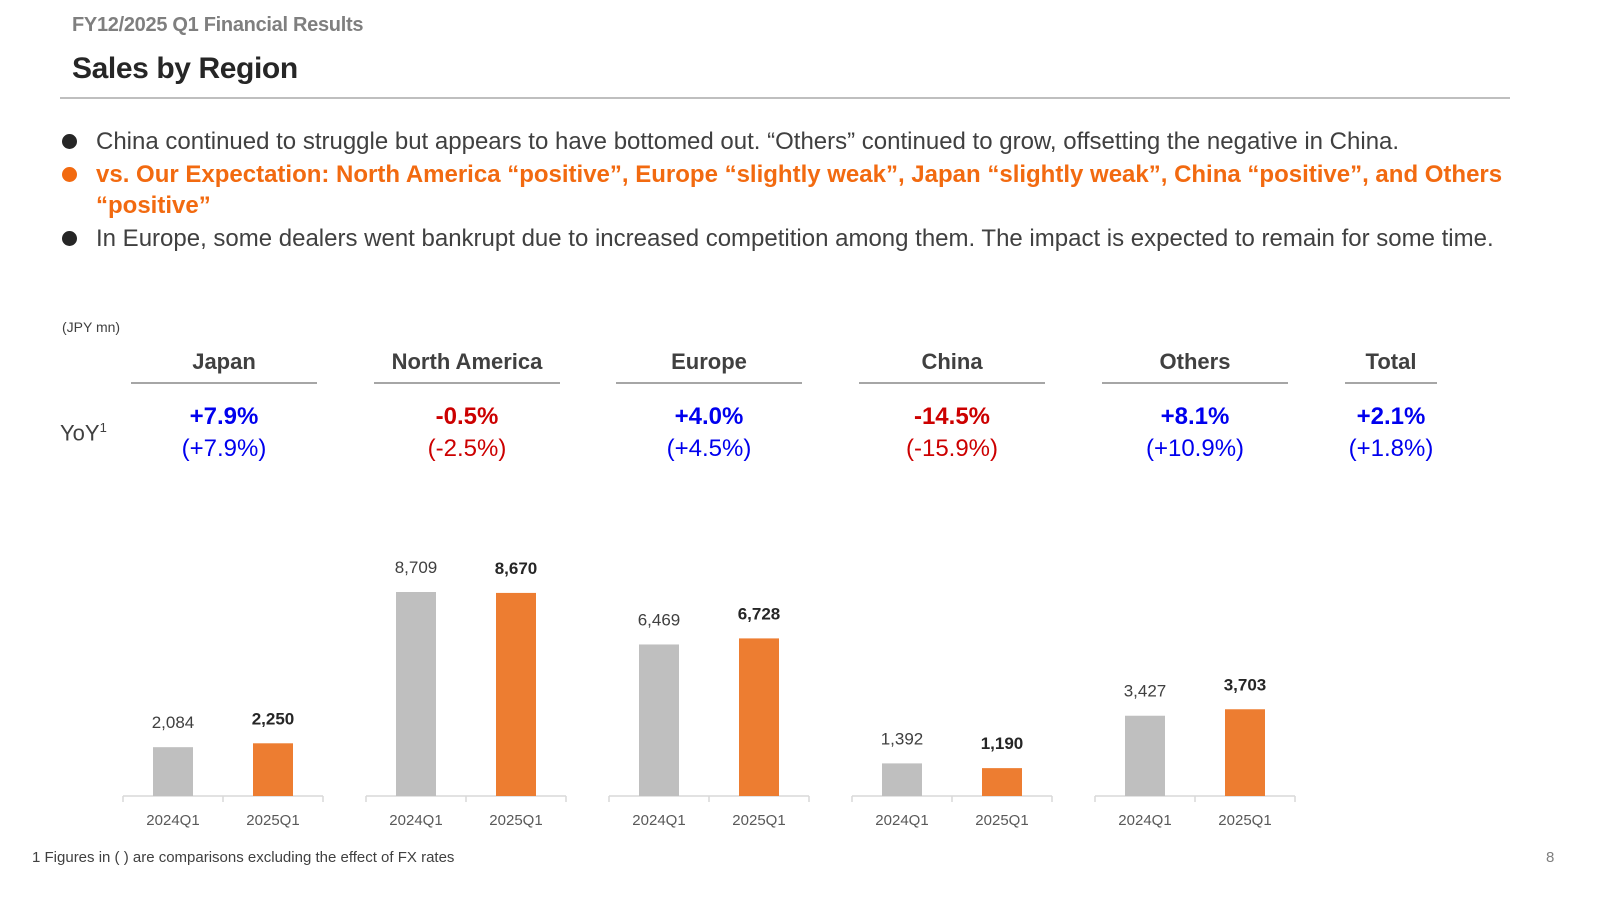 The height and width of the screenshot is (900, 1600). Describe the element at coordinates (1145, 691) in the screenshot. I see `data-label-others-2024q1: 3,427` at that location.